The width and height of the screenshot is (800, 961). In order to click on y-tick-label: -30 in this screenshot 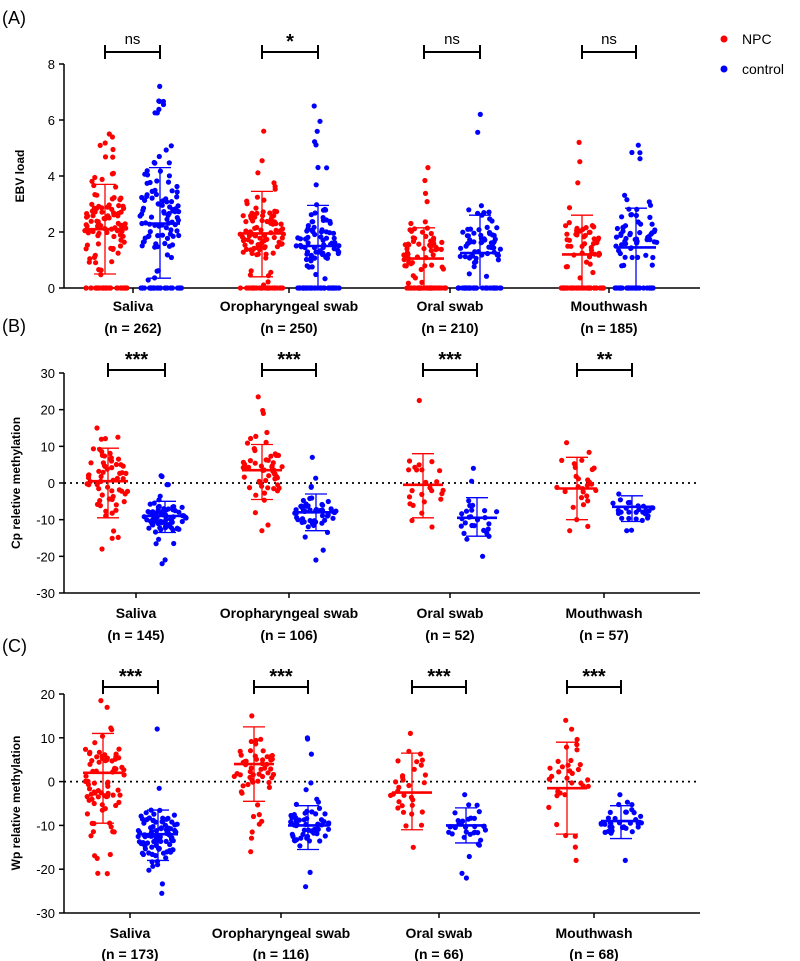, I will do `click(45, 913)`.